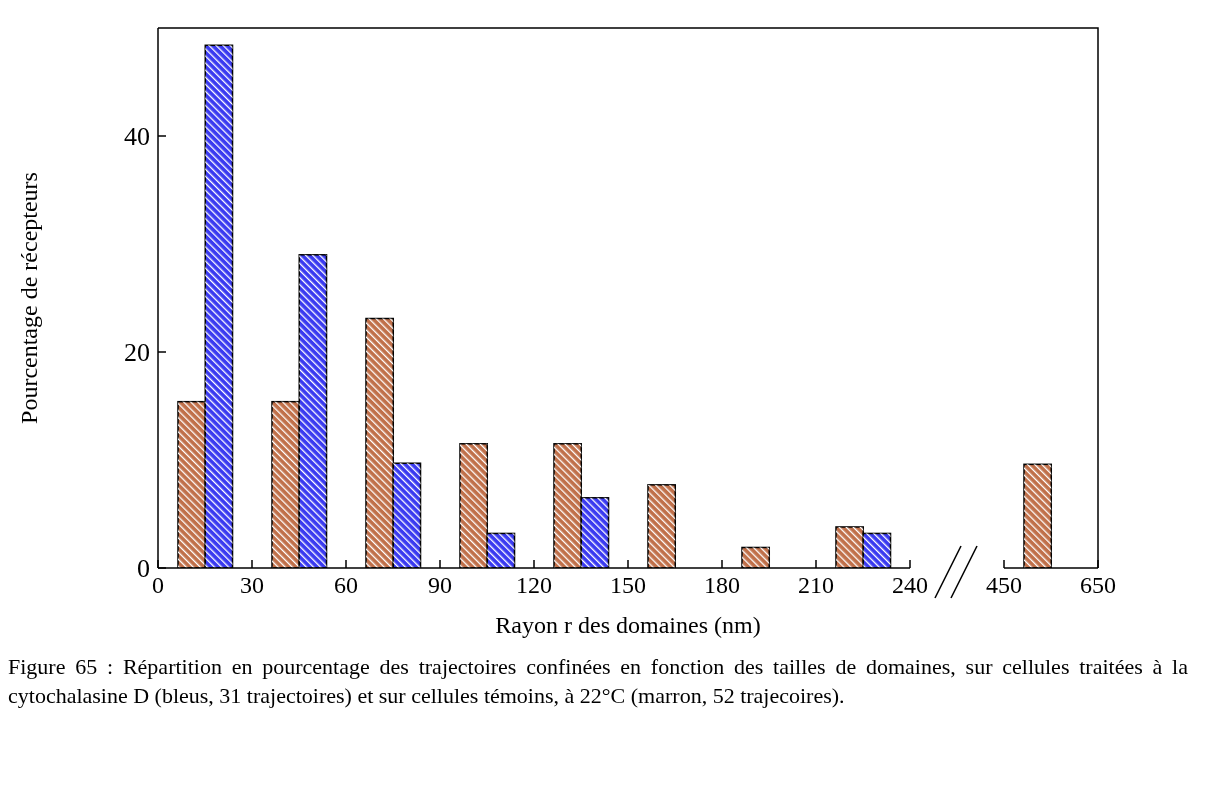 This screenshot has height=812, width=1208. I want to click on y-tick-label: 40, so click(137, 137).